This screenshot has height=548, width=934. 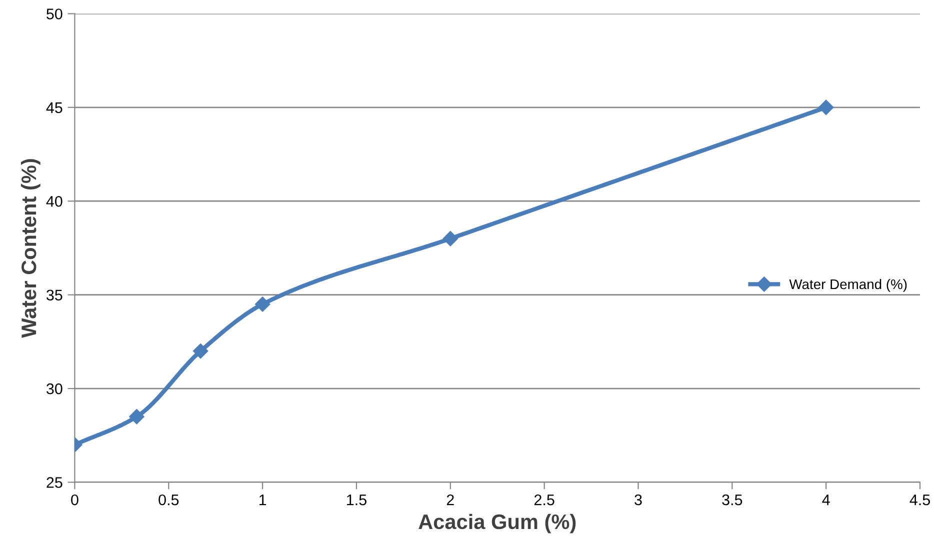 What do you see at coordinates (30, 248) in the screenshot?
I see `y-axis-title: Water Content (%)` at bounding box center [30, 248].